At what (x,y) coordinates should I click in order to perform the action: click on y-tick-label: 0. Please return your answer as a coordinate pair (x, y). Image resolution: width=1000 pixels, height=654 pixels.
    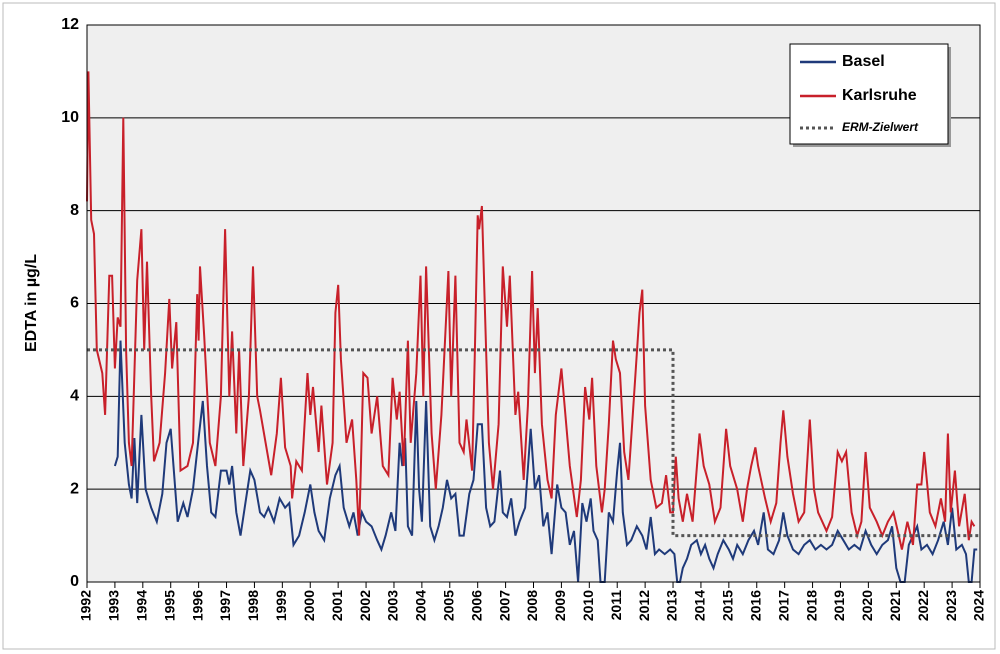
    Looking at the image, I should click on (74, 581).